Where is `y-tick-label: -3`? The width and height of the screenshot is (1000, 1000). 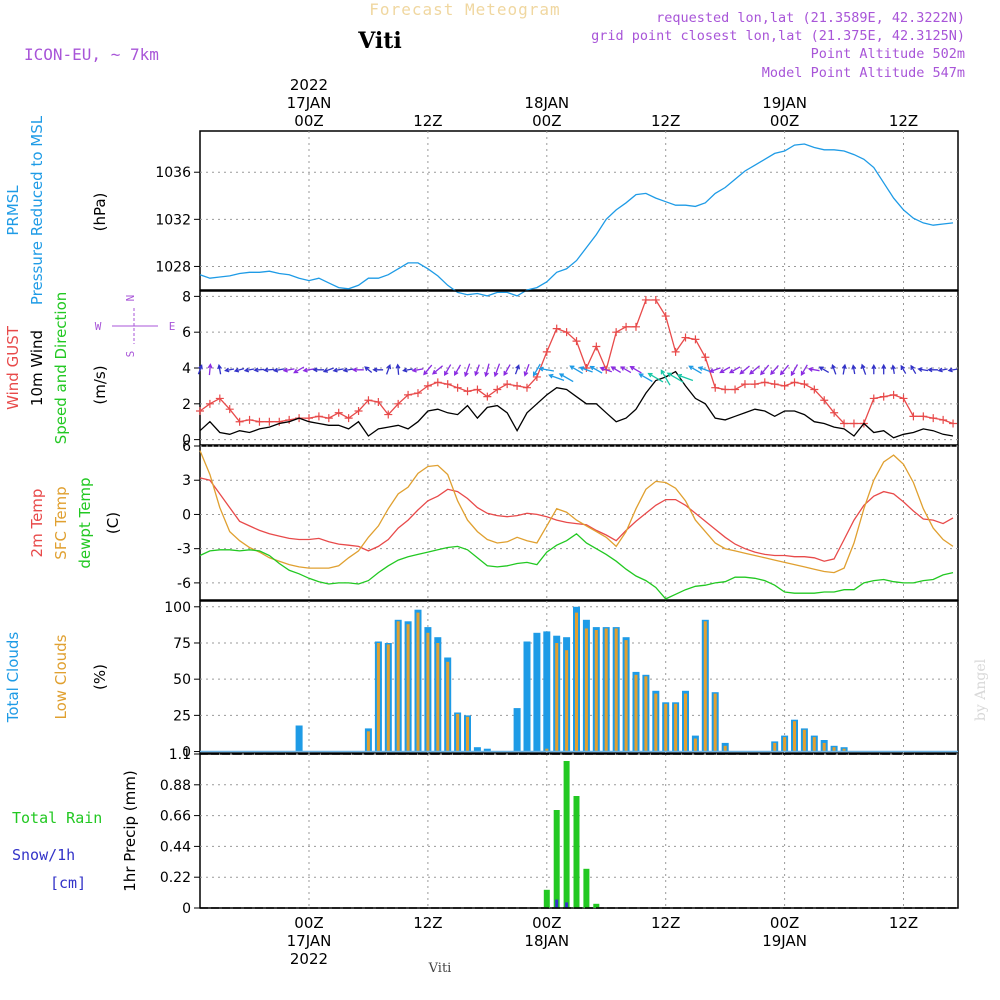 y-tick-label: -3 is located at coordinates (184, 550).